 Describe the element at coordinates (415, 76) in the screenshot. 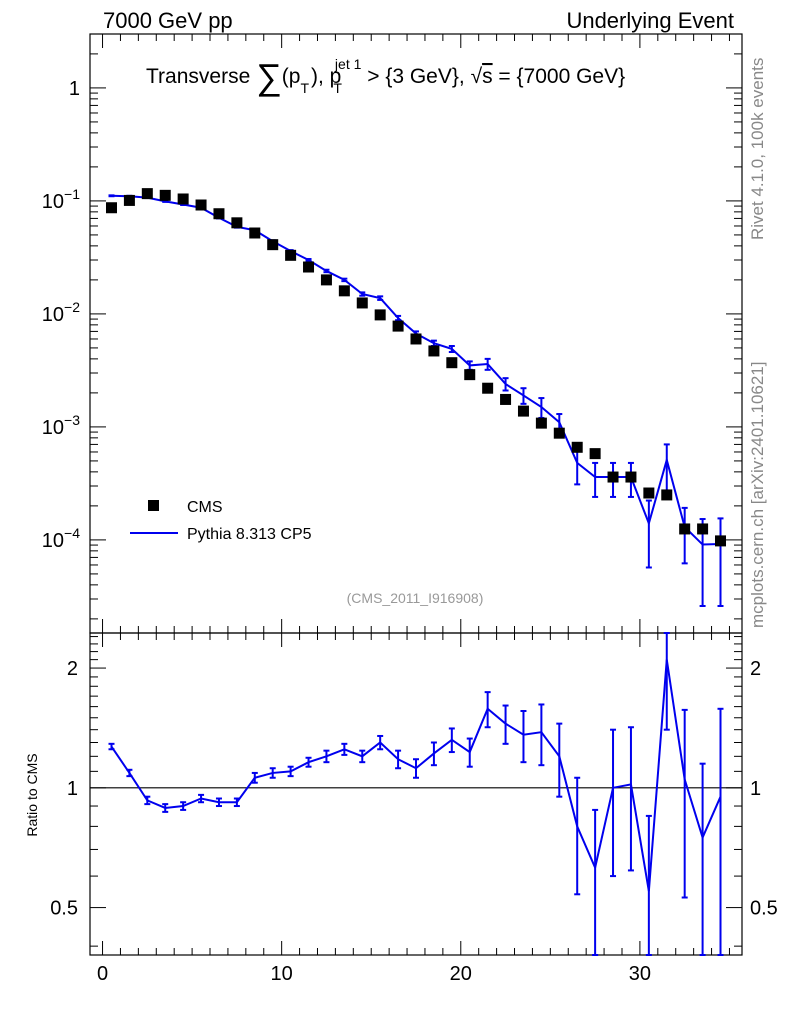

I see `title-post: > {3 GeV},` at that location.